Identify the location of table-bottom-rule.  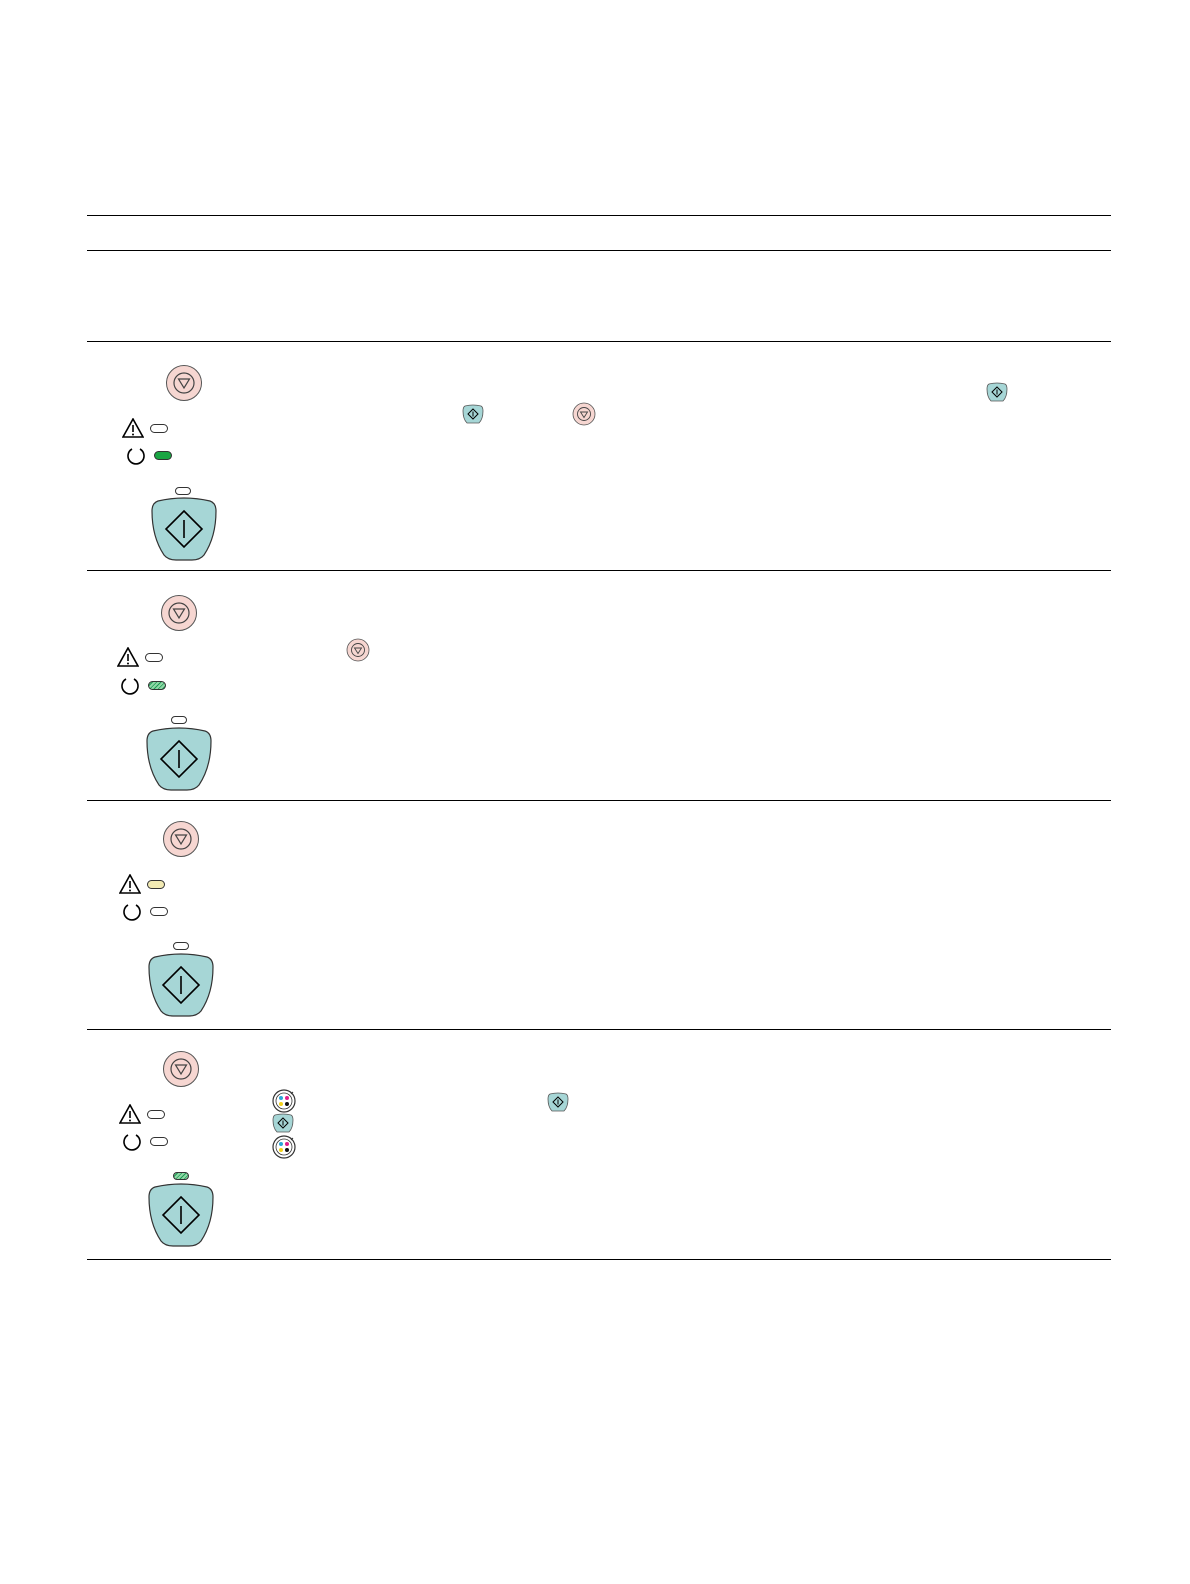
(599, 1259).